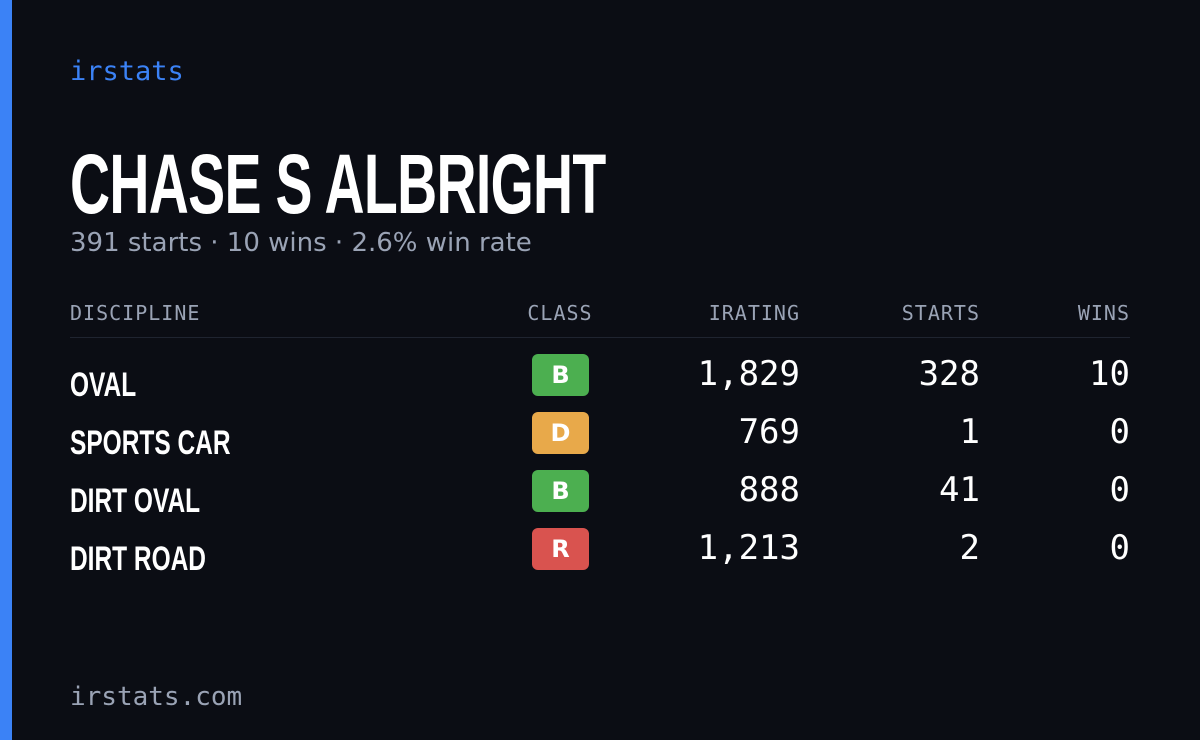  Describe the element at coordinates (748, 374) in the screenshot. I see `irating: 1,829` at that location.